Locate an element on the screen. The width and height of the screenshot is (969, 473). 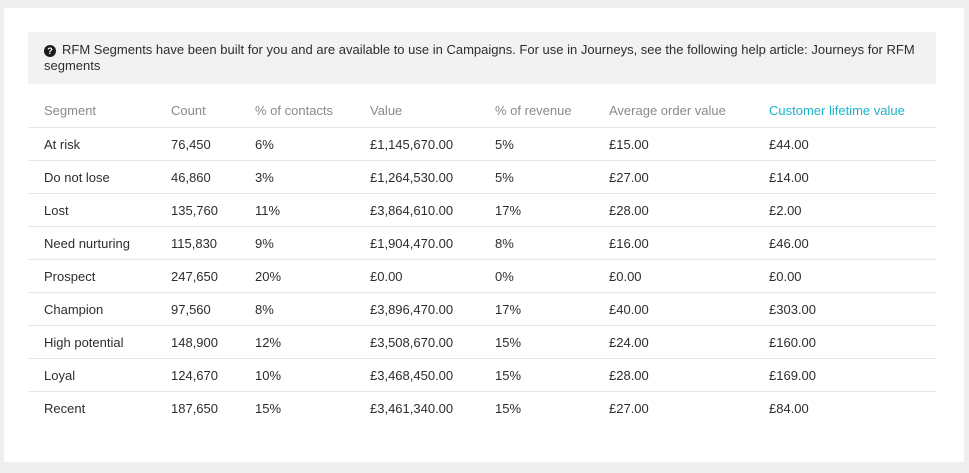
percent-contacts-cell: 11% is located at coordinates (296, 210).